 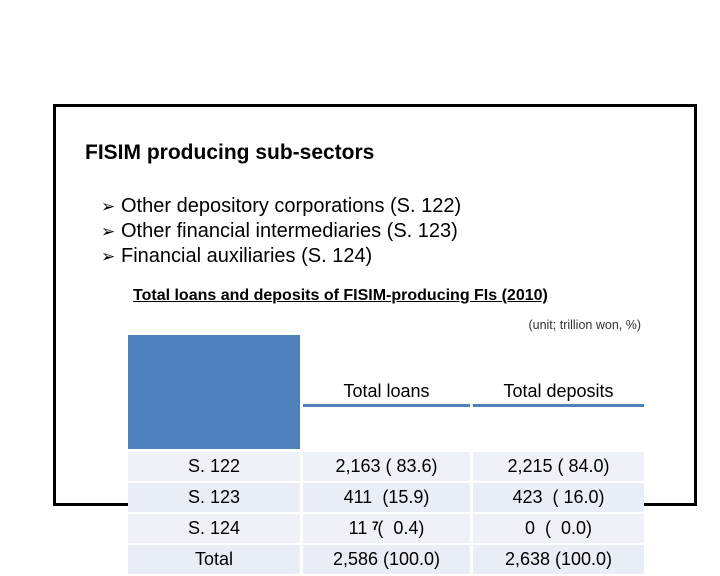 I want to click on page-number: 7, so click(x=375, y=526).